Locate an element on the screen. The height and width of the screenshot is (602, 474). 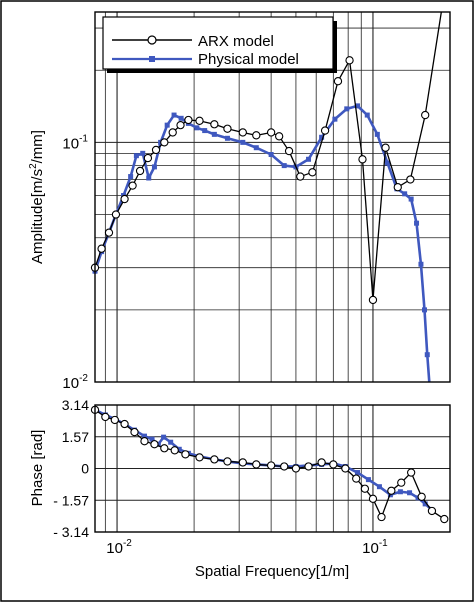
phase-y-tick-label: - 3.14 is located at coordinates (71, 532).